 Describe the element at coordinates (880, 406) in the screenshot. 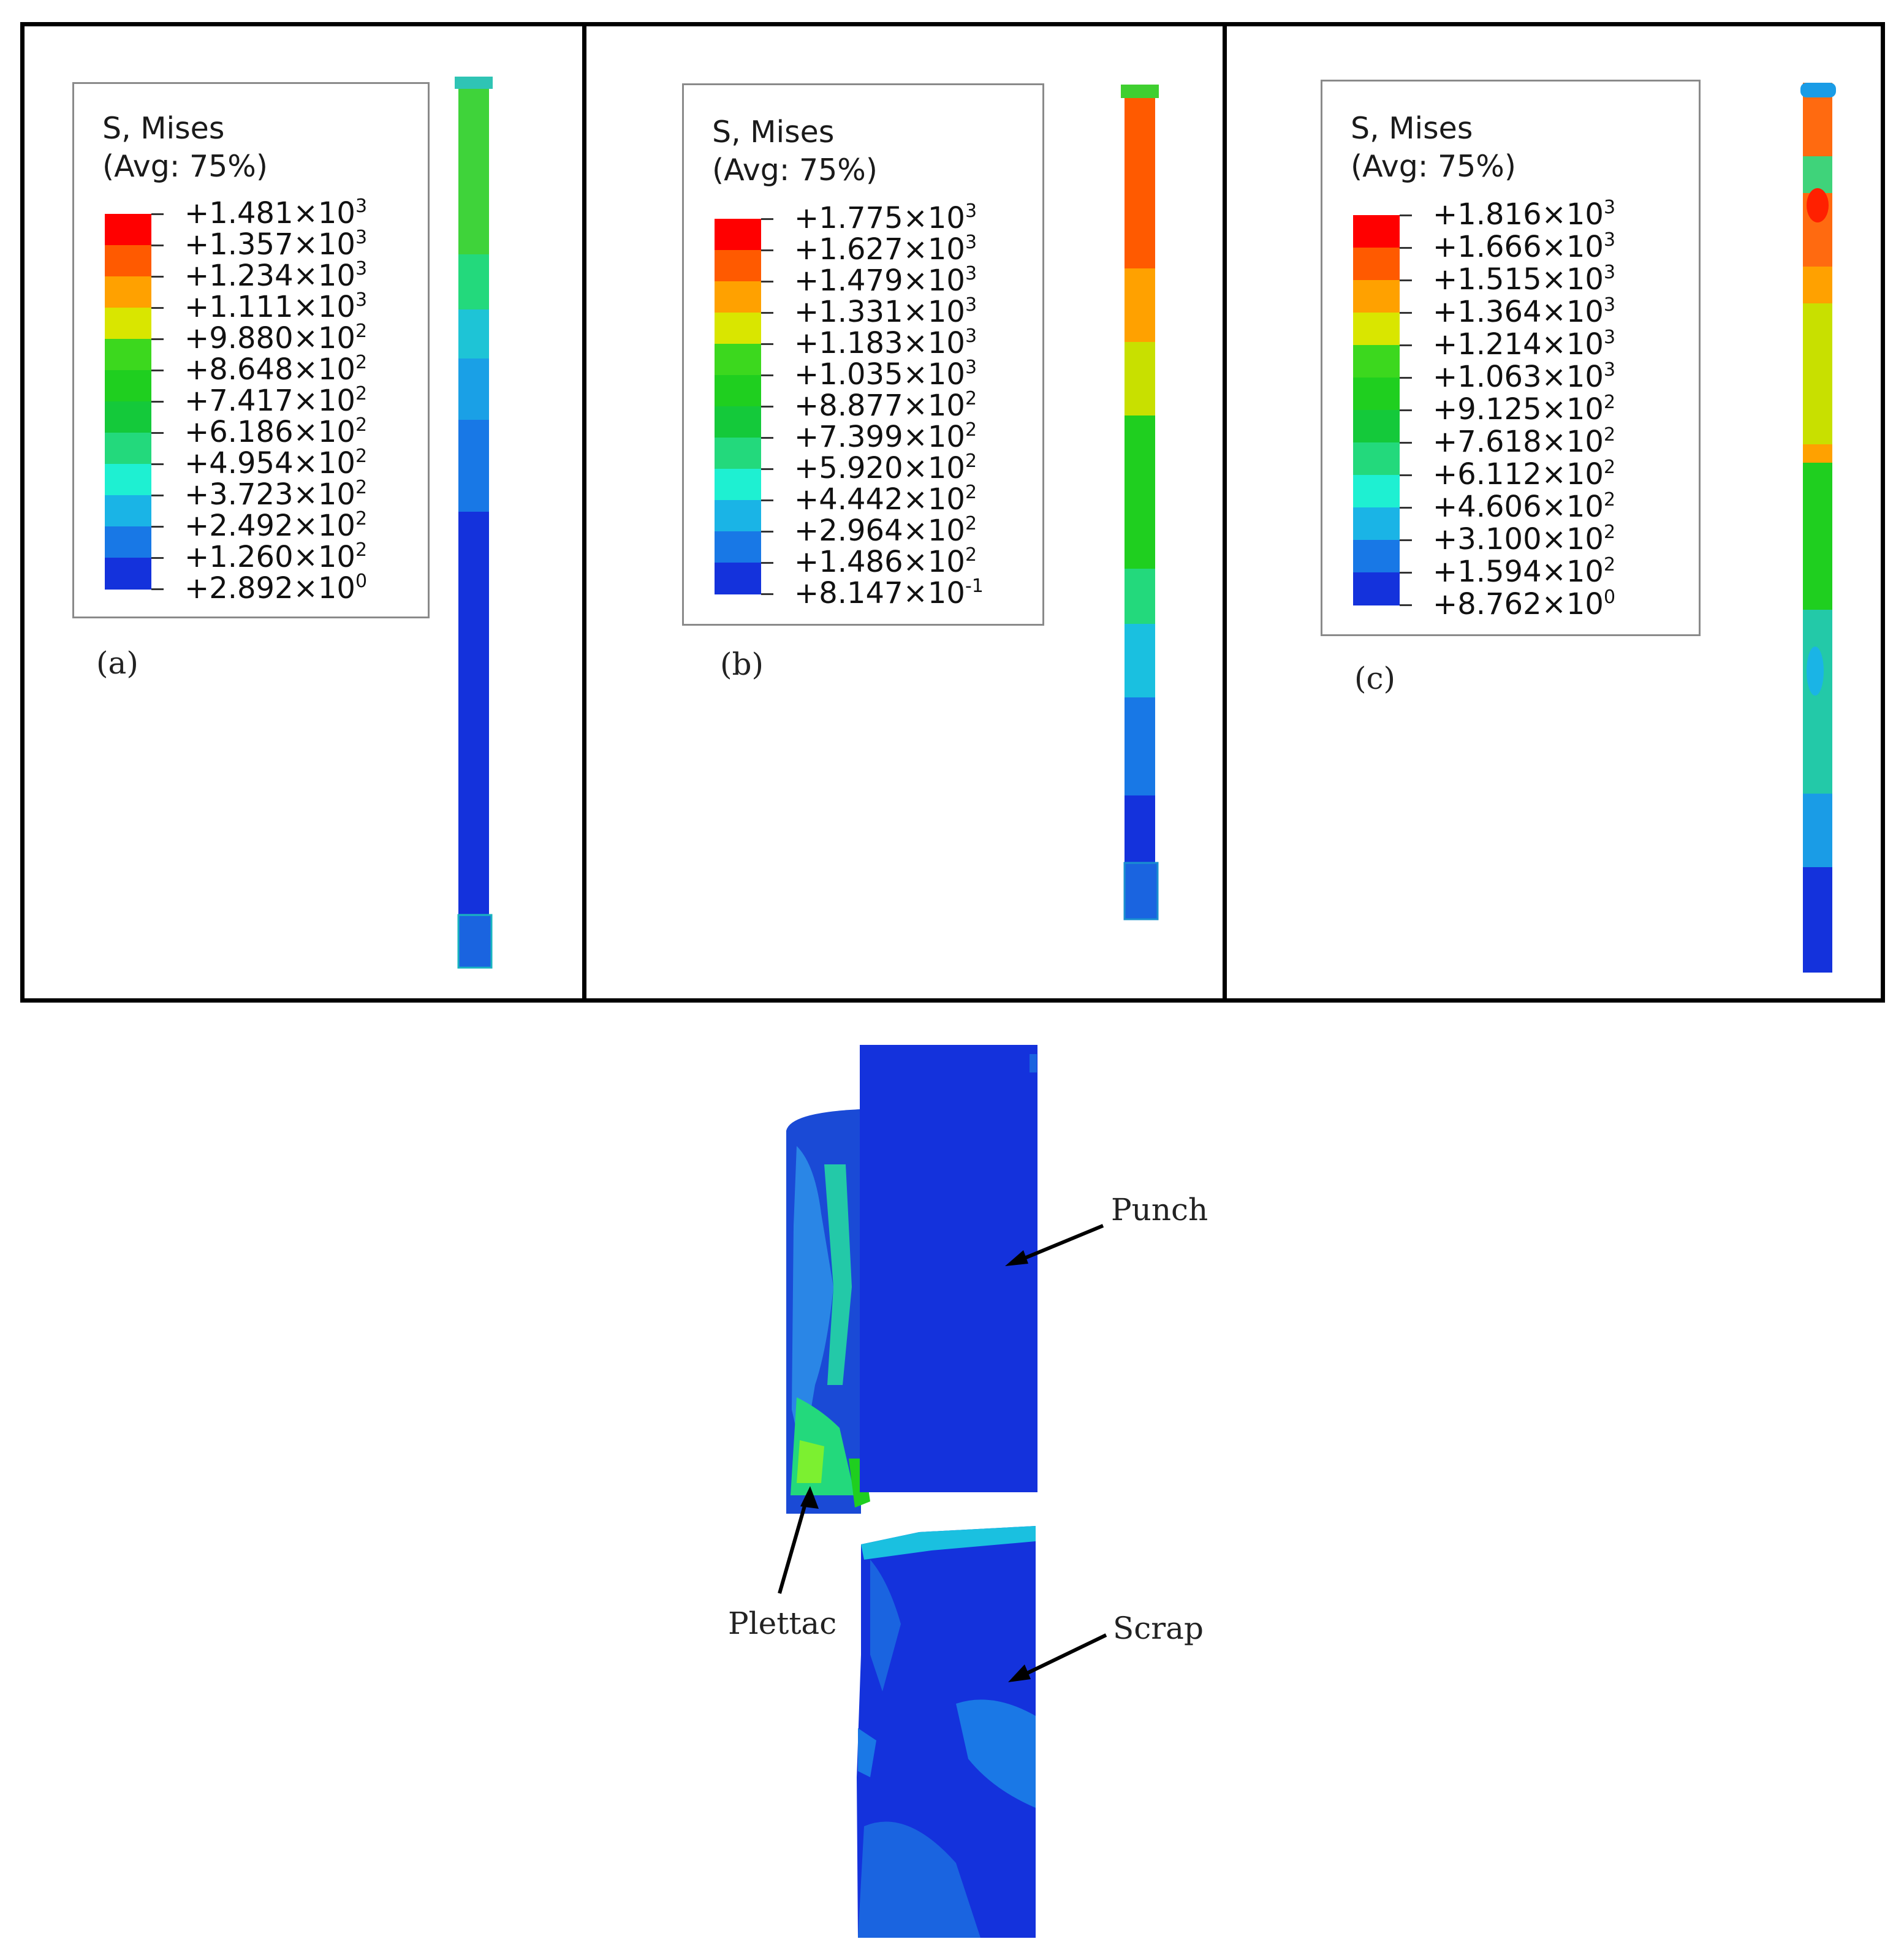

I see `tick-mantissa: +8.877×10` at that location.